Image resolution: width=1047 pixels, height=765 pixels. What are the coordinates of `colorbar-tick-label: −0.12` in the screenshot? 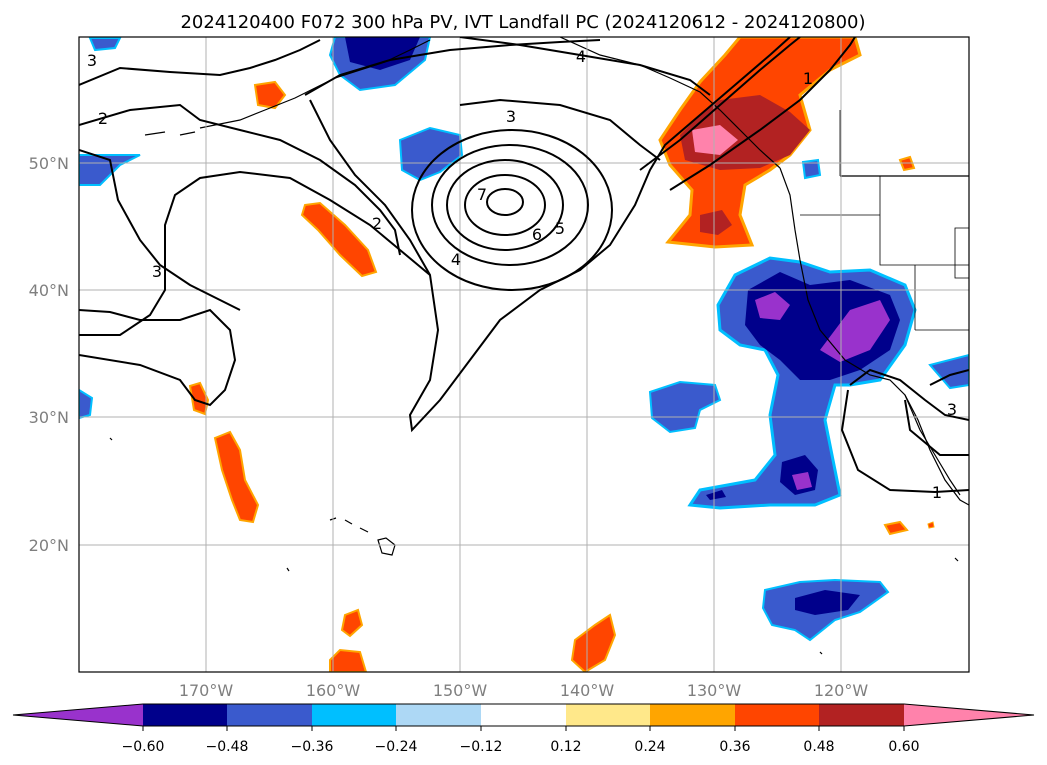 It's located at (481, 747).